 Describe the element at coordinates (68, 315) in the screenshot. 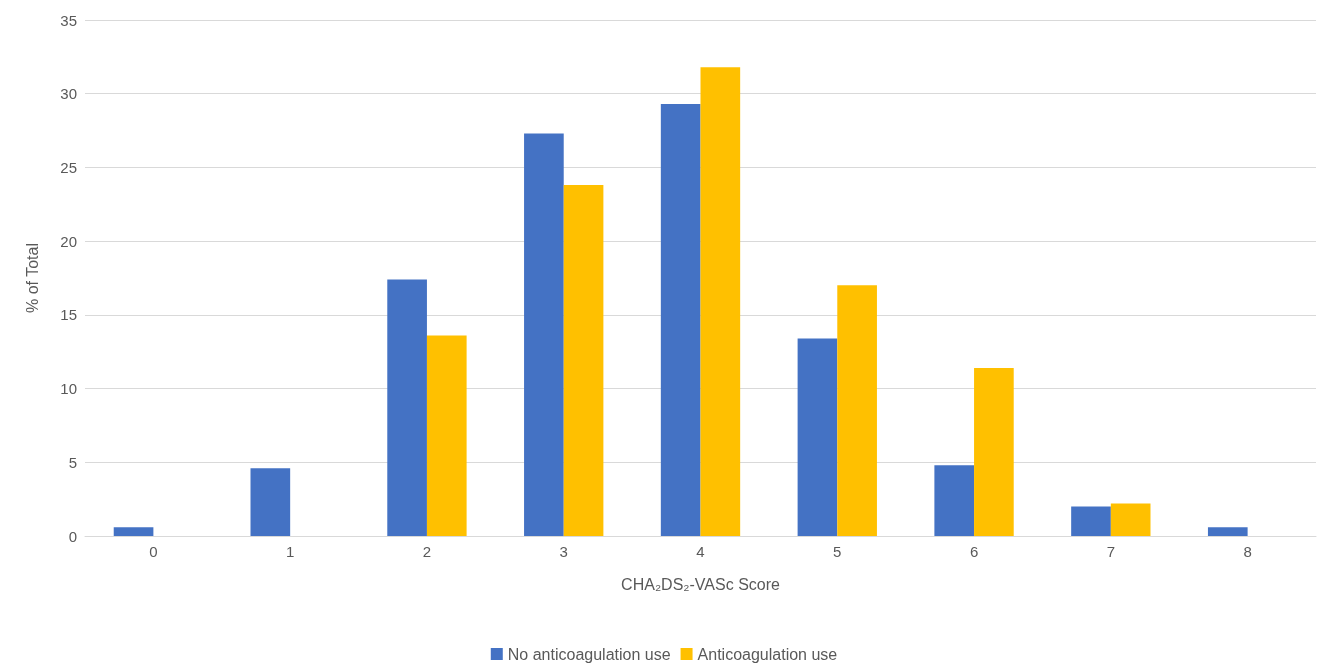

I see `y-tick-label: 15` at that location.